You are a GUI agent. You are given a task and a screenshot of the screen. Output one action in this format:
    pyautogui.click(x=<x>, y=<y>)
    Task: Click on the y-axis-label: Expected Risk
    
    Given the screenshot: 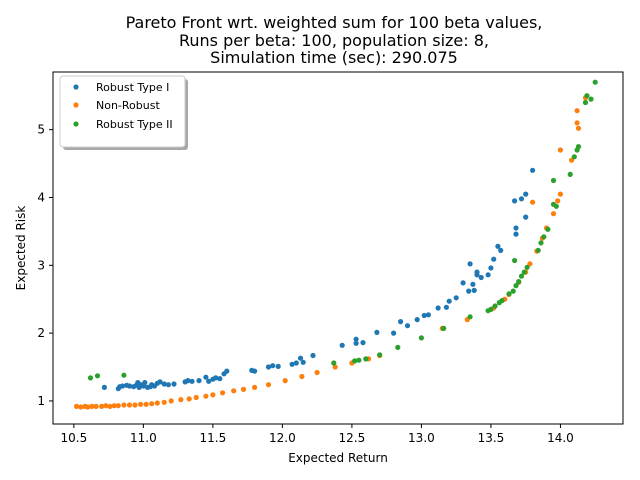 What is the action you would take?
    pyautogui.click(x=21, y=248)
    